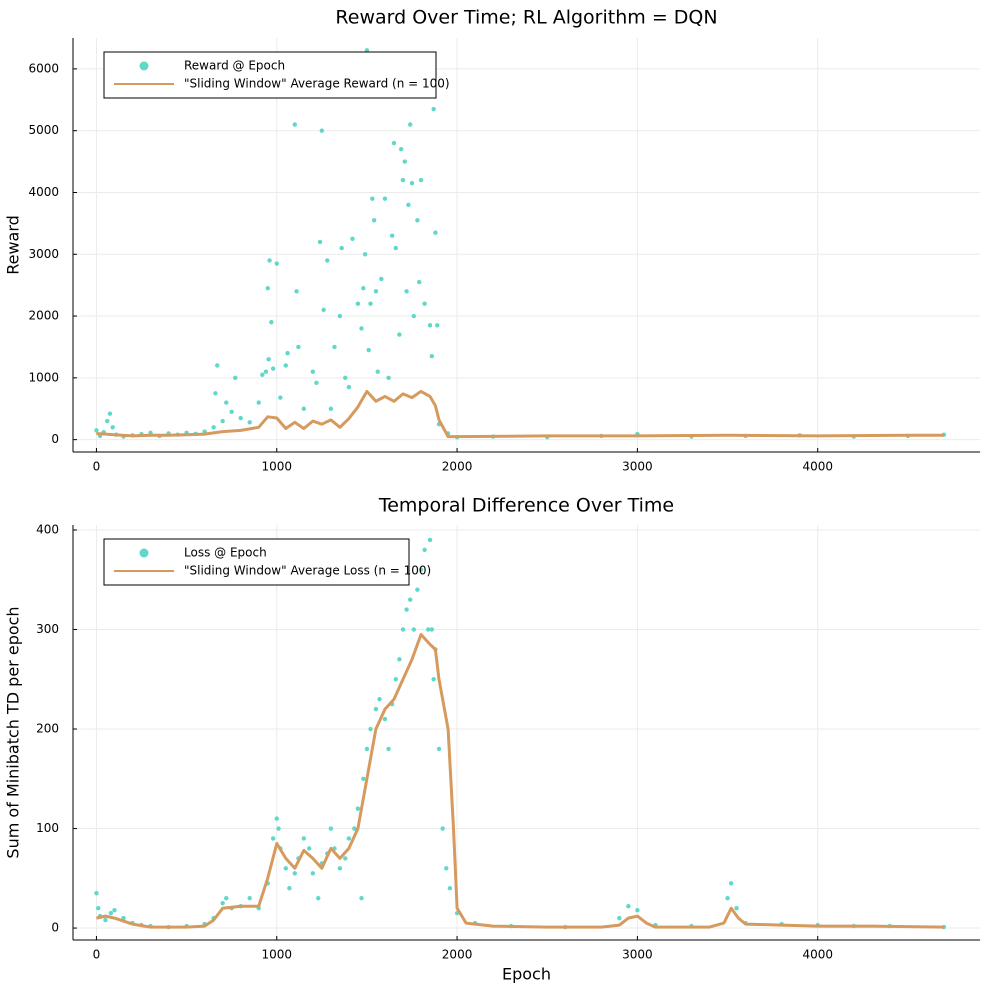 The height and width of the screenshot is (999, 999). Describe the element at coordinates (47, 729) in the screenshot. I see `y-tick-label: 200` at that location.